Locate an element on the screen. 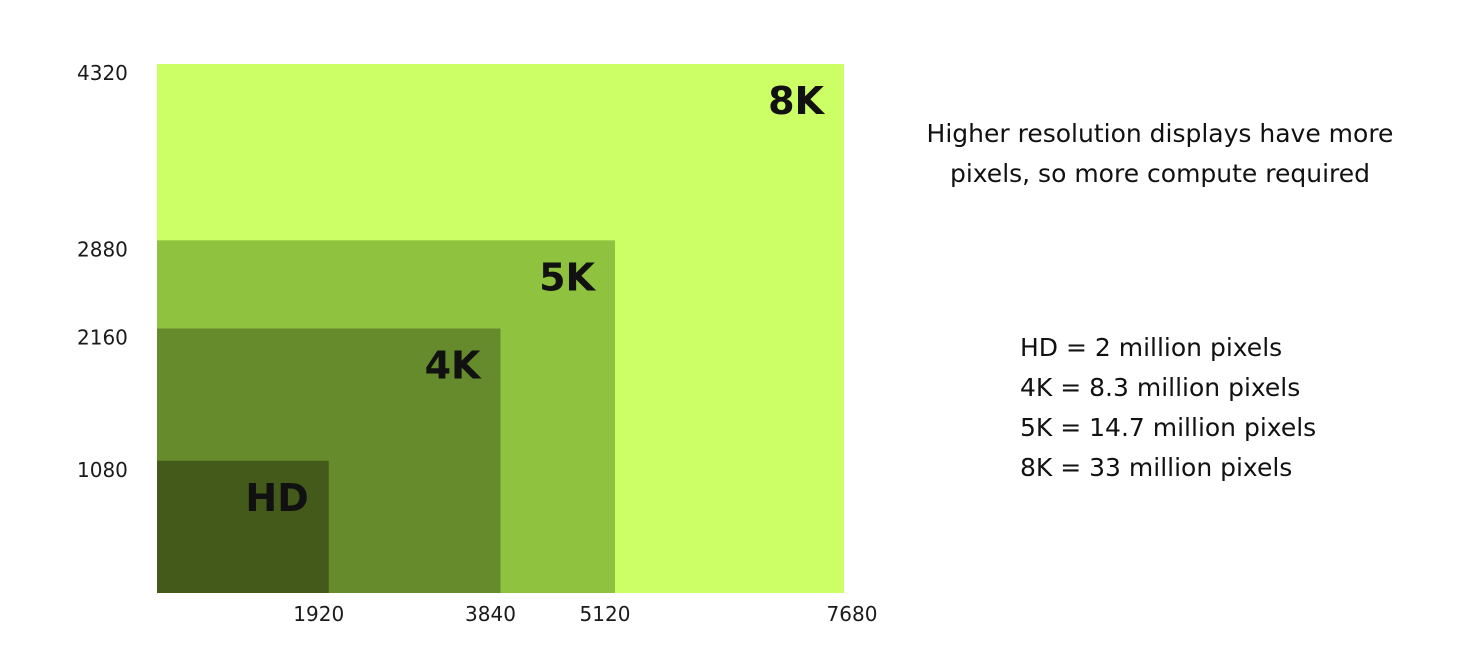  x-tick-5120: 5120 is located at coordinates (605, 614).